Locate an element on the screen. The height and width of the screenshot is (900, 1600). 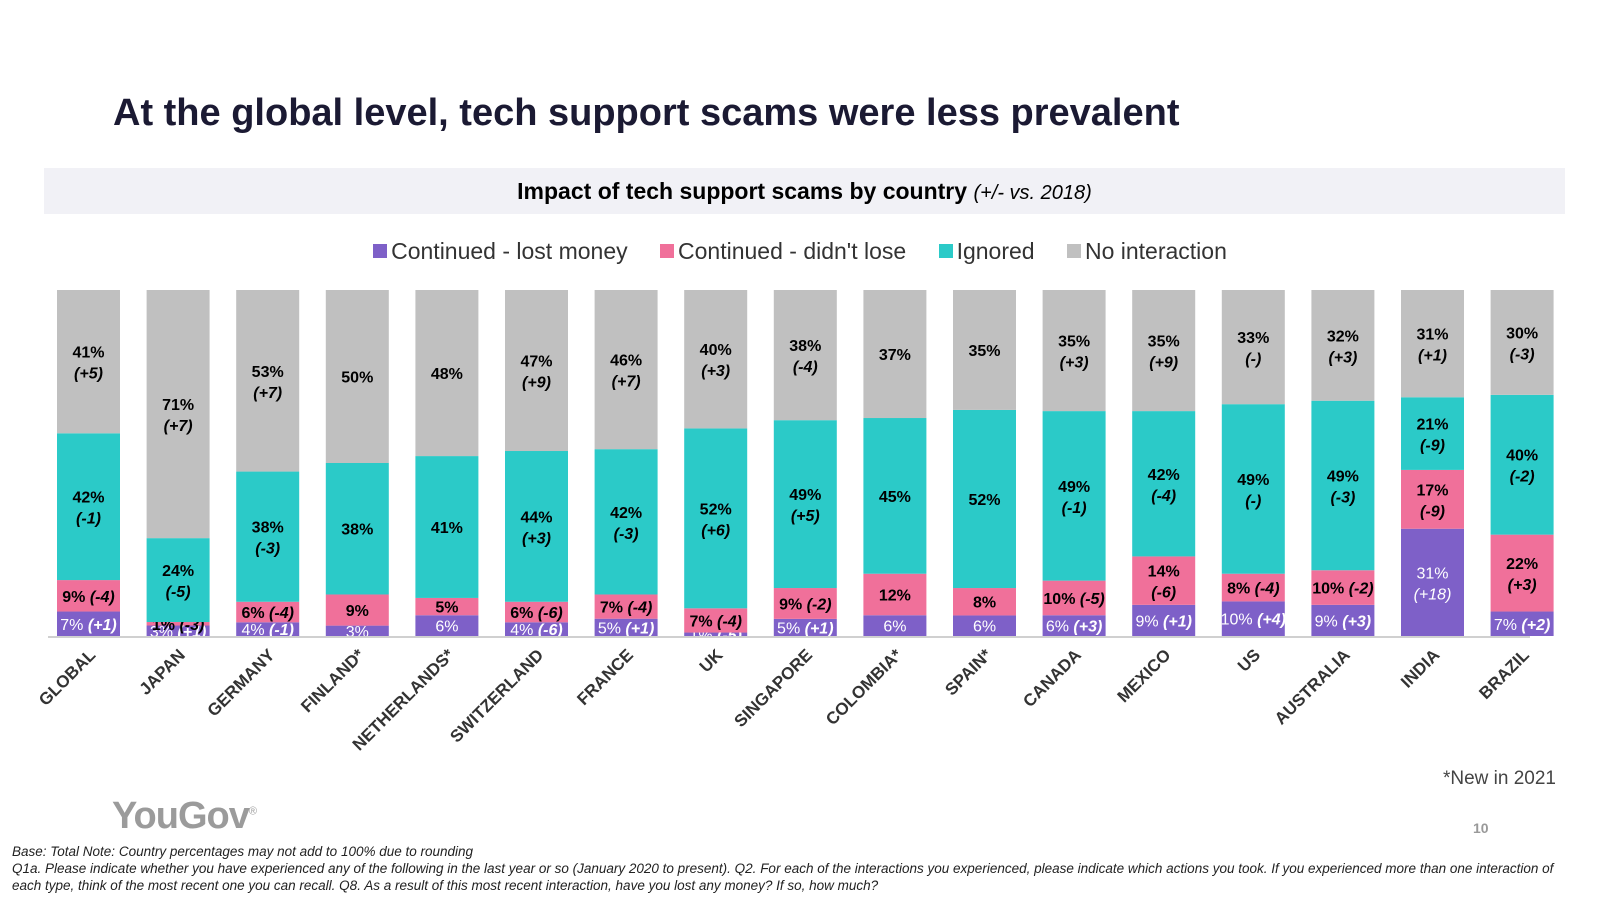
bar-continued-lost-money-global is located at coordinates (88, 623).